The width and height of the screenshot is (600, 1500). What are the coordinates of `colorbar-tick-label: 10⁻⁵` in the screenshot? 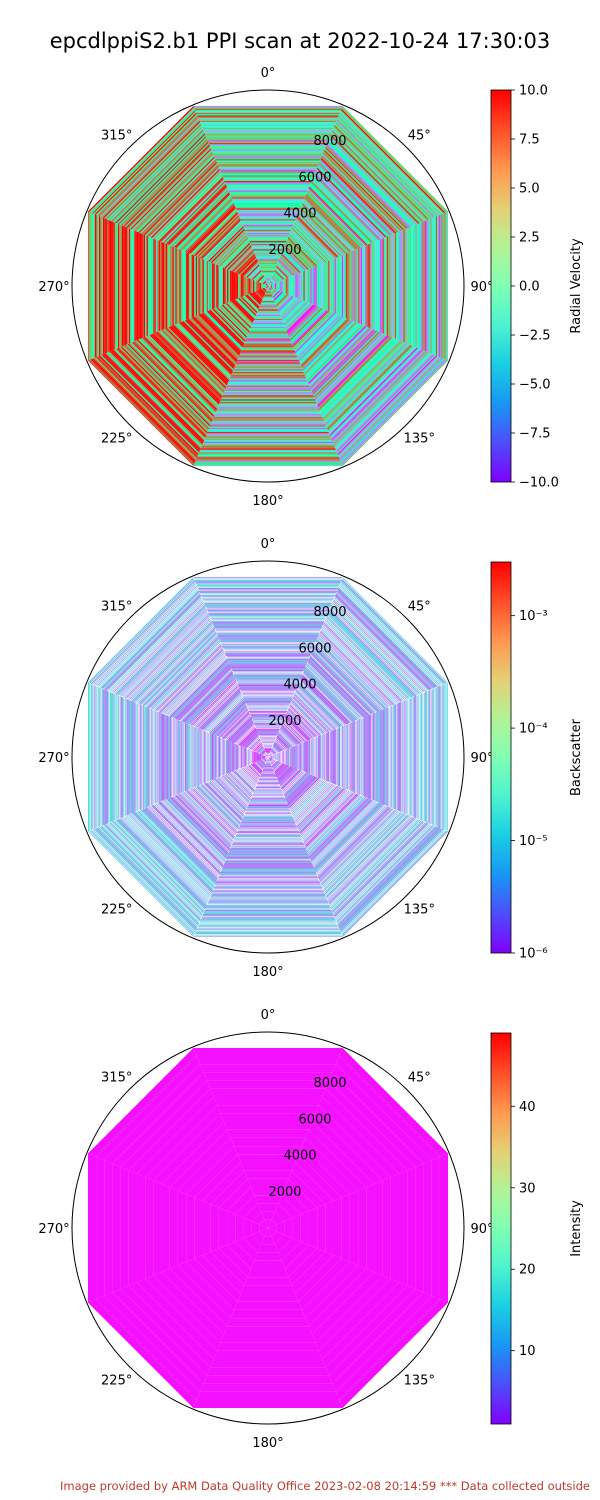 It's located at (533, 841).